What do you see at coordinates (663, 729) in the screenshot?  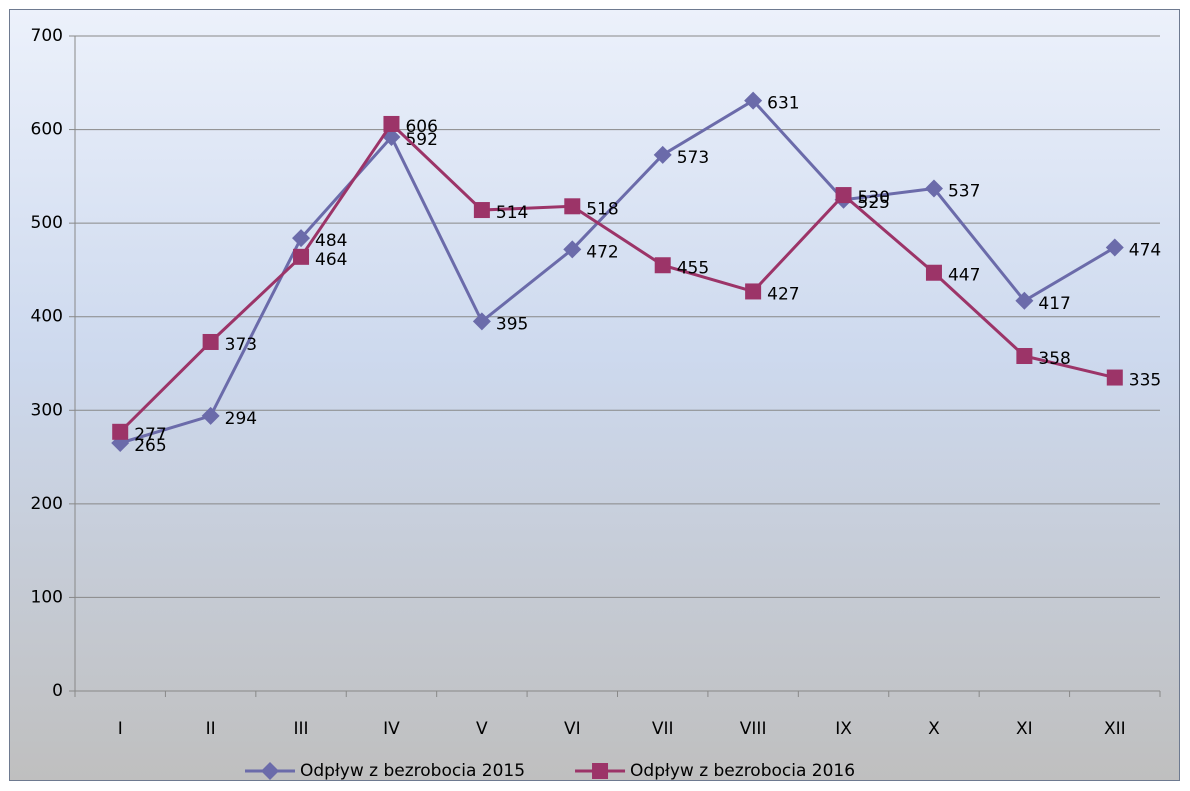 I see `x-tick-label: VII` at bounding box center [663, 729].